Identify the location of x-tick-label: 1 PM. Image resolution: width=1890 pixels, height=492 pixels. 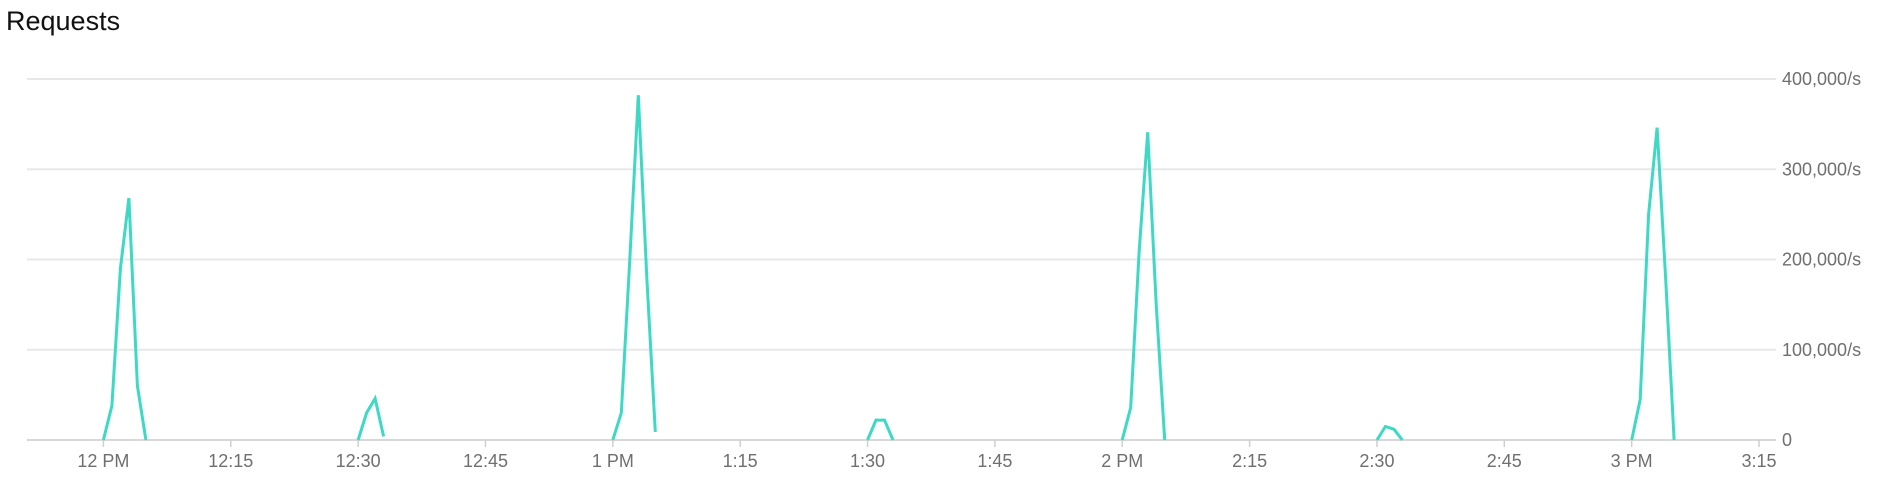
(613, 461).